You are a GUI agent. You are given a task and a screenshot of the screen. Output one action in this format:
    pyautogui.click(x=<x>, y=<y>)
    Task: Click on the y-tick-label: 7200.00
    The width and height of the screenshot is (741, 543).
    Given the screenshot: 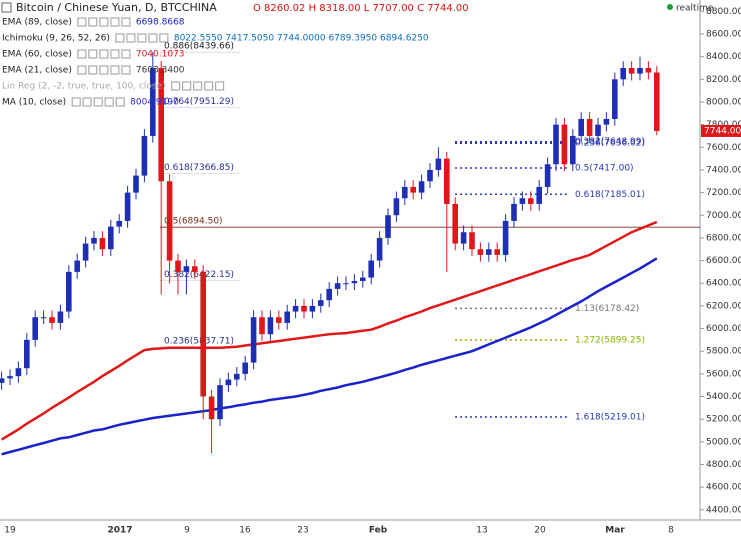 What is the action you would take?
    pyautogui.click(x=723, y=193)
    